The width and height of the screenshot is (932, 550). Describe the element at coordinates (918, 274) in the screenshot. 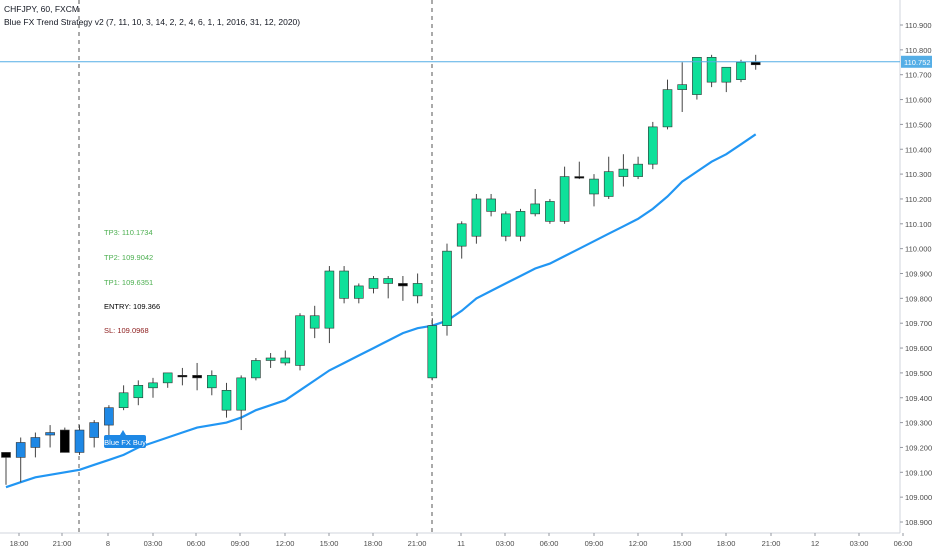

I see `price-tick-label: 109.900` at that location.